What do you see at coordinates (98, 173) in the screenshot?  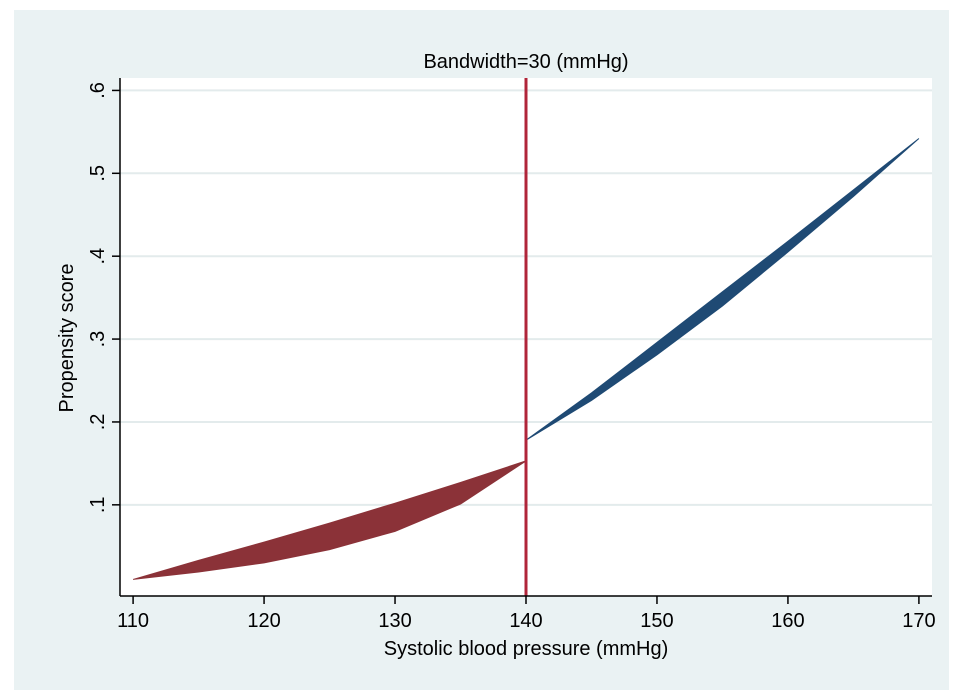 I see `y-tick-label: .5` at bounding box center [98, 173].